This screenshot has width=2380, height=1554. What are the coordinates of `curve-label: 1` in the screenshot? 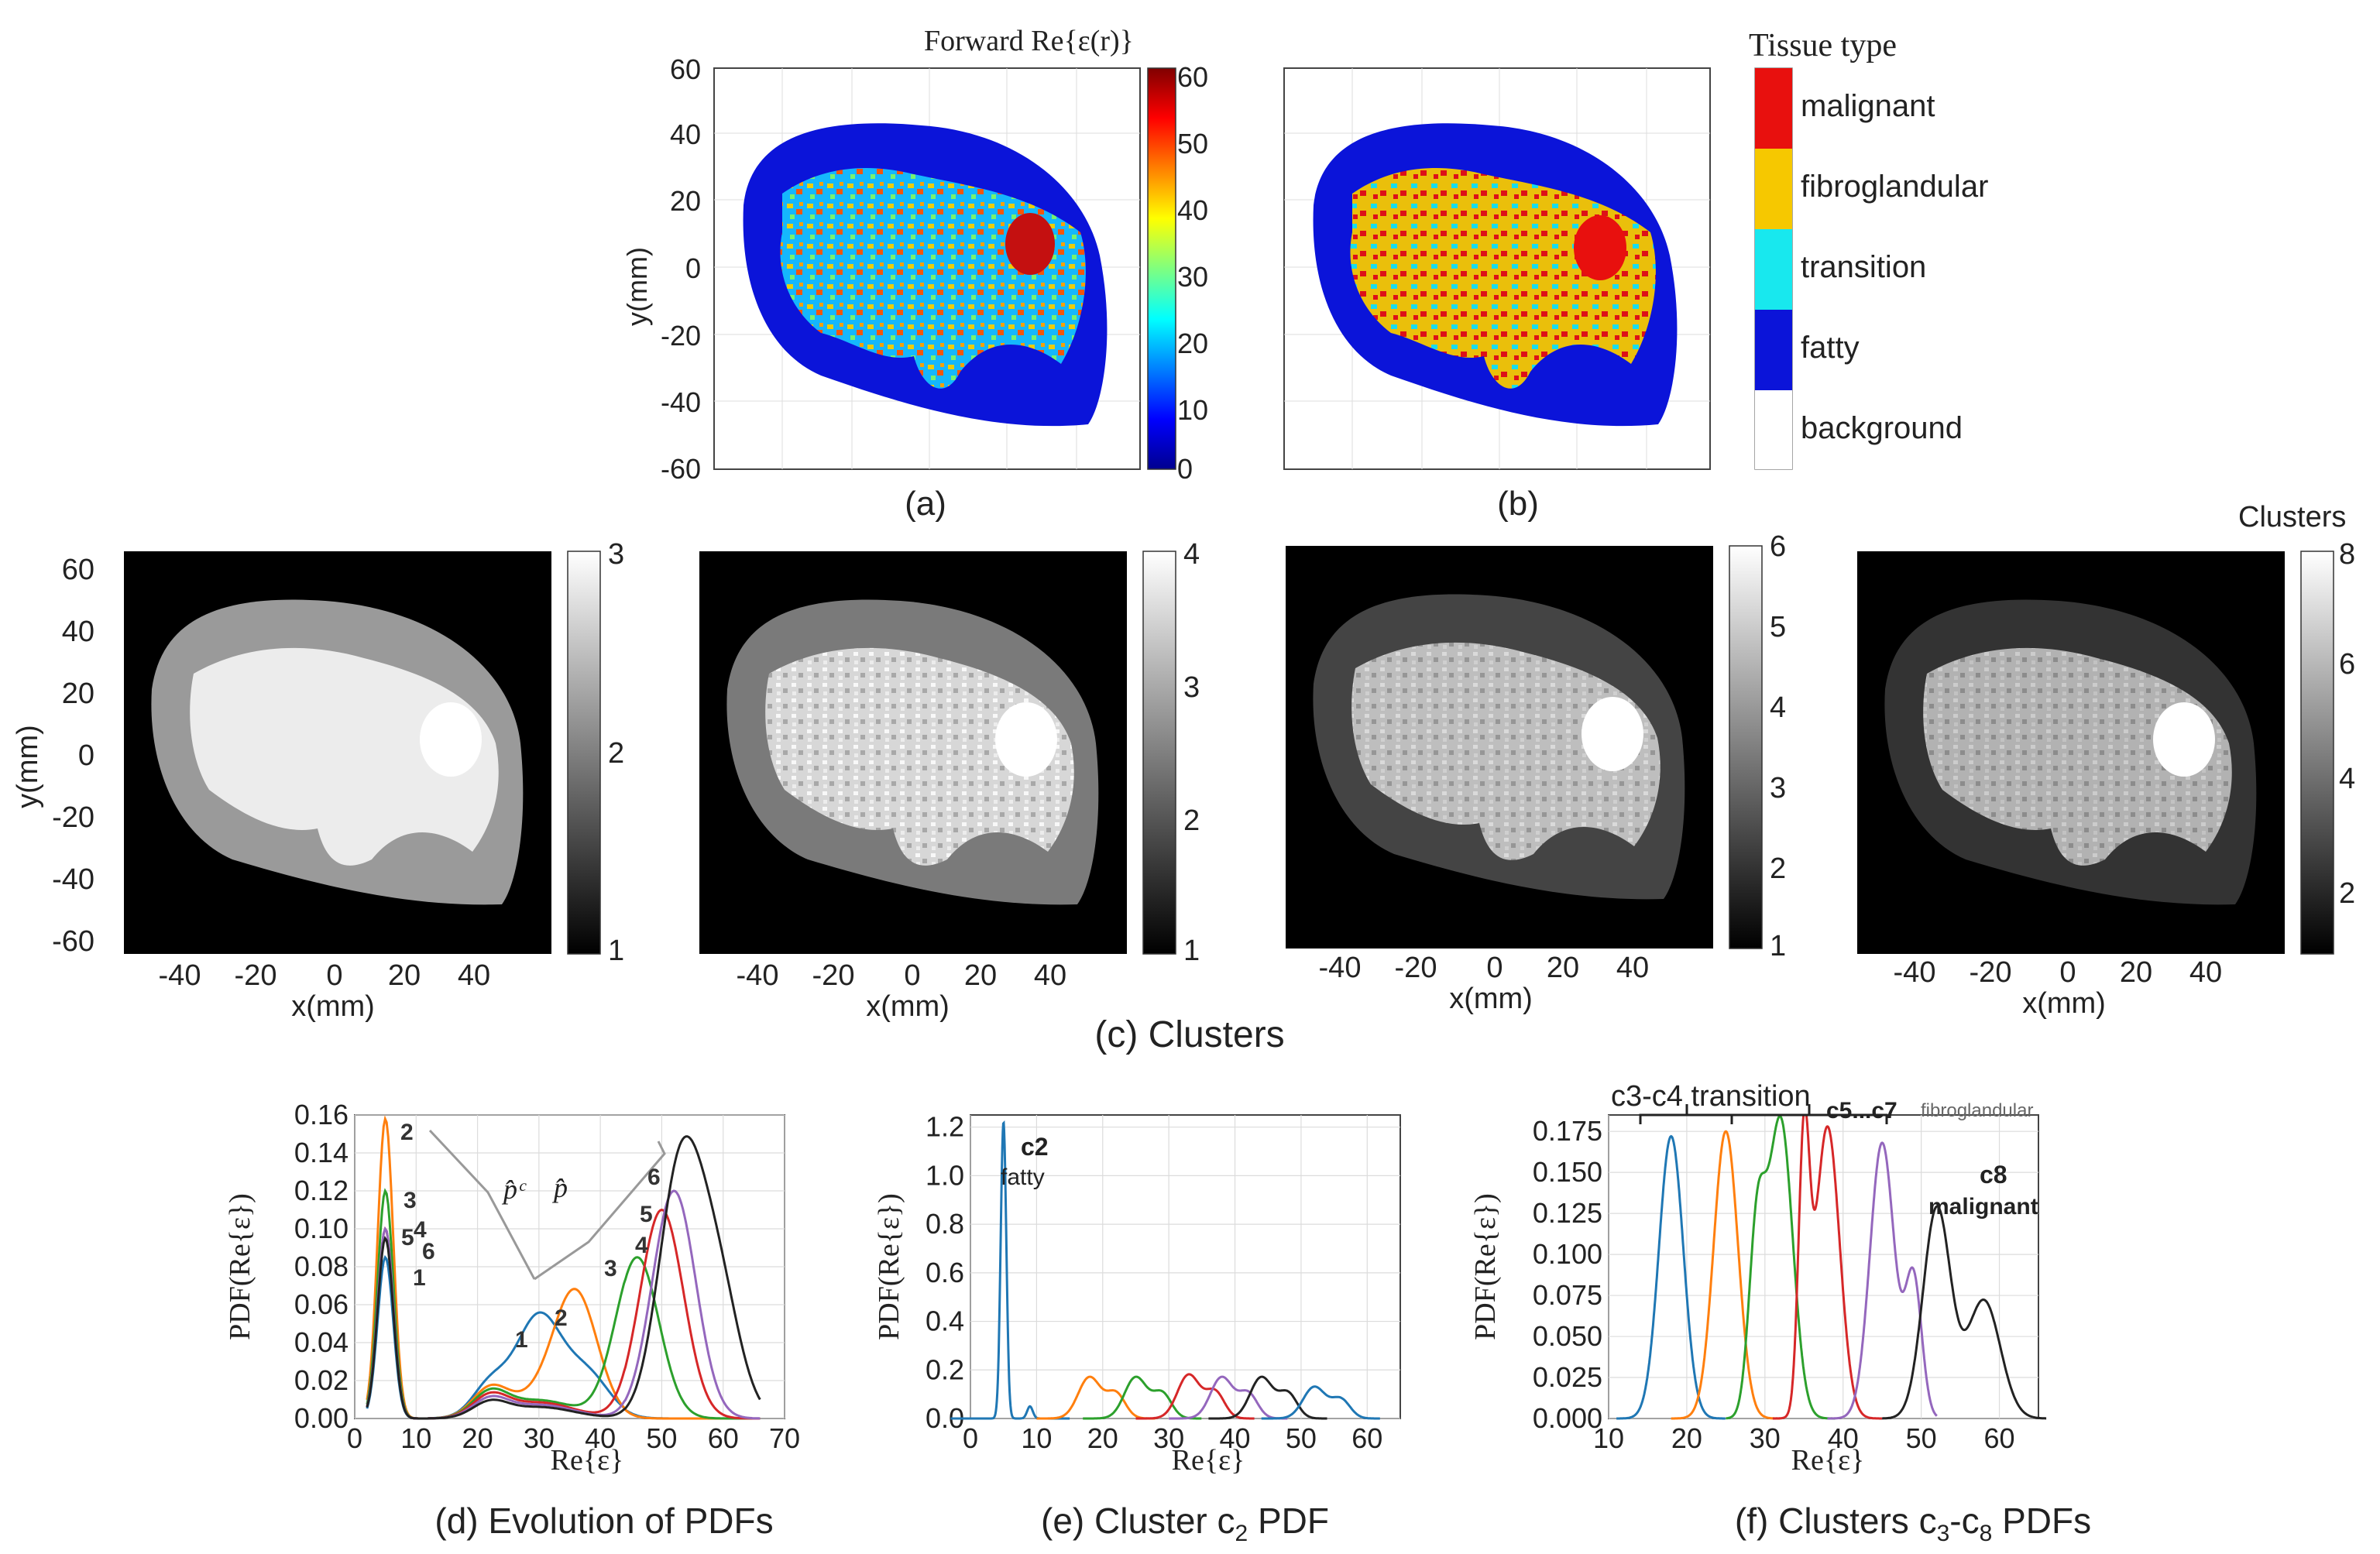 It's located at (521, 1340).